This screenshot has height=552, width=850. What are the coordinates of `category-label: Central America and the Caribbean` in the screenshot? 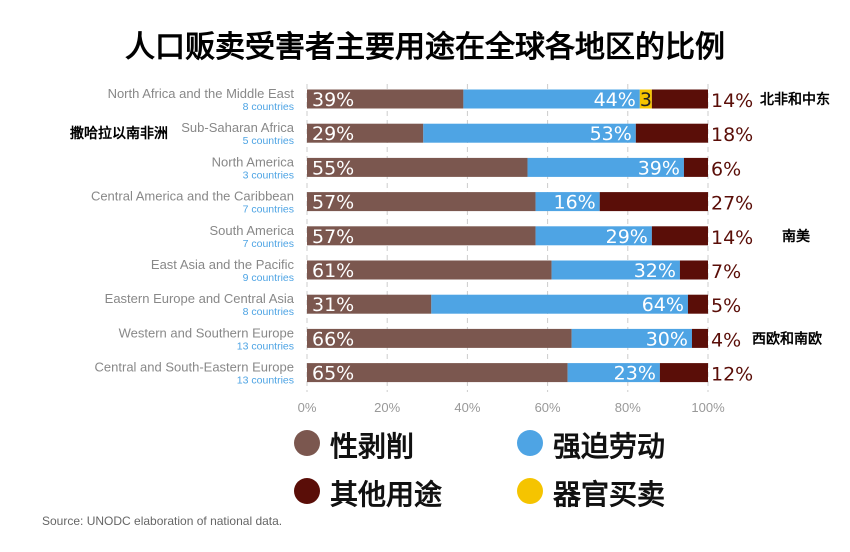 It's located at (192, 196).